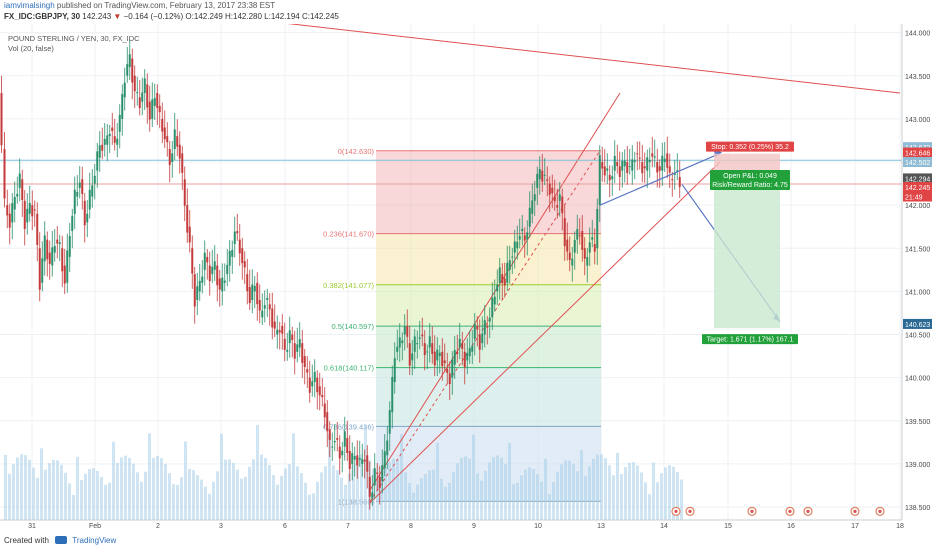 This screenshot has width=932, height=550. I want to click on fib-zone, so click(488, 259).